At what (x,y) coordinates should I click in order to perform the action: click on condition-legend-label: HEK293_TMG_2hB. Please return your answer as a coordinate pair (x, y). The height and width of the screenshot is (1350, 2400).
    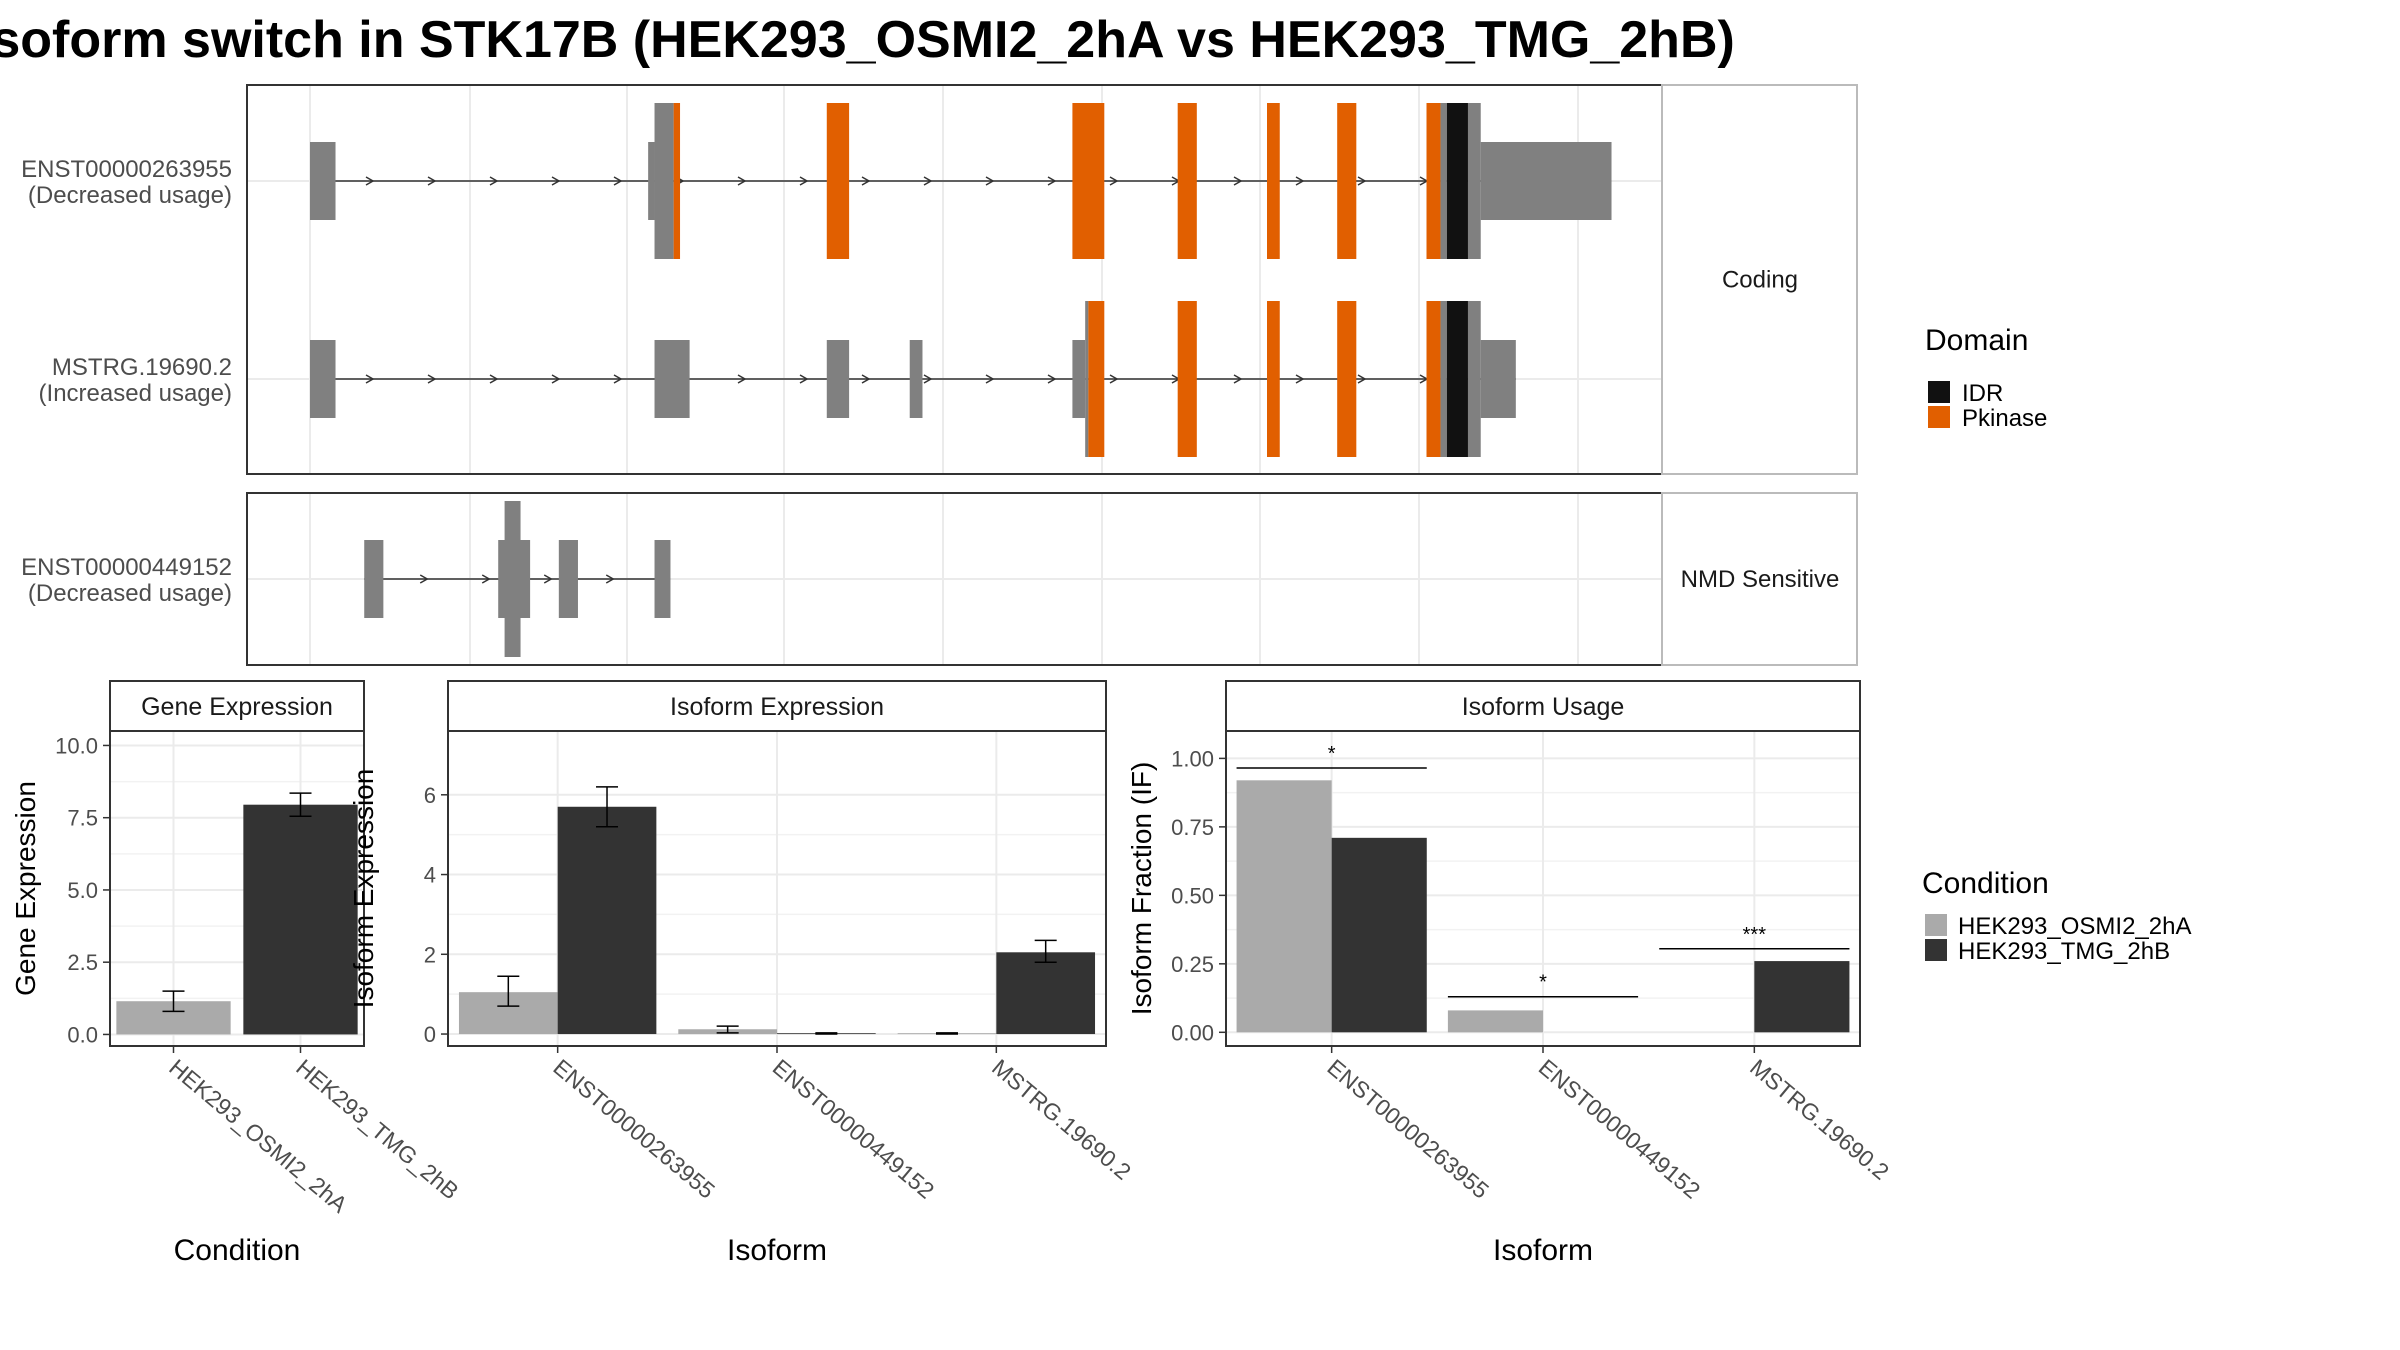
    Looking at the image, I should click on (2064, 951).